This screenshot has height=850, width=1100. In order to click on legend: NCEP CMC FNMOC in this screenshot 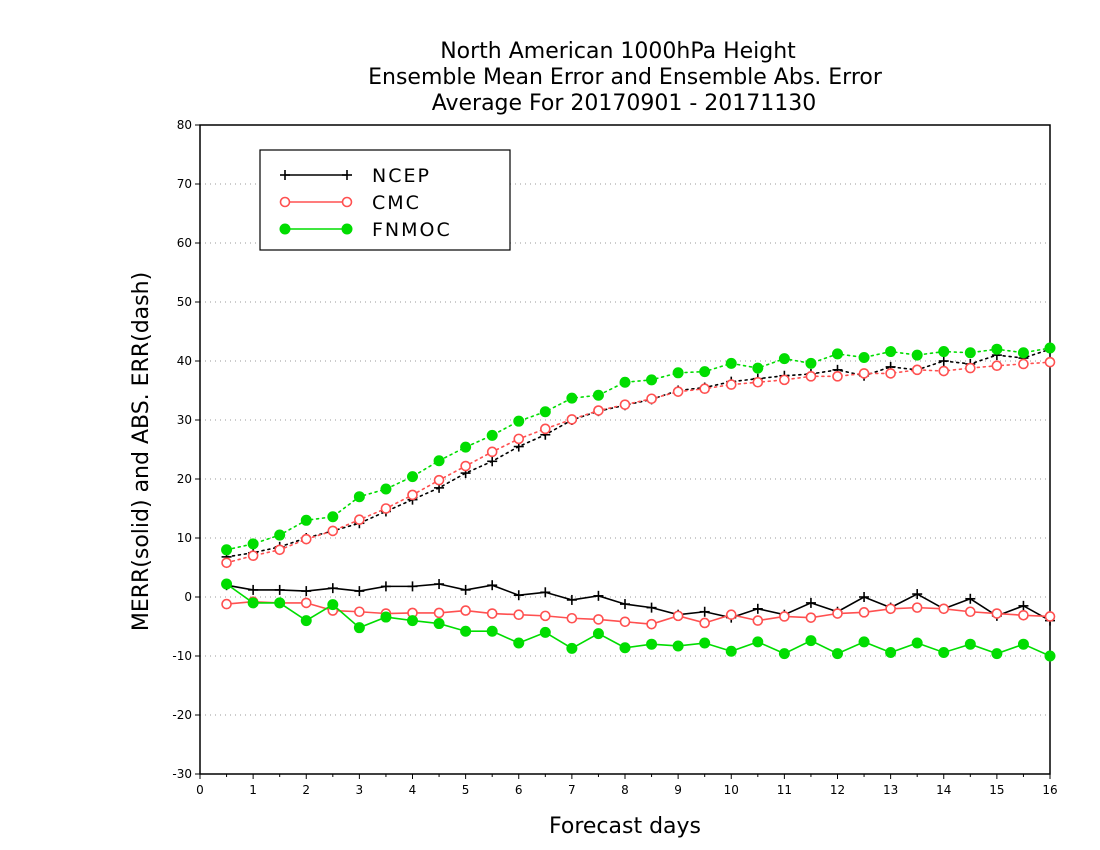, I will do `click(385, 200)`.